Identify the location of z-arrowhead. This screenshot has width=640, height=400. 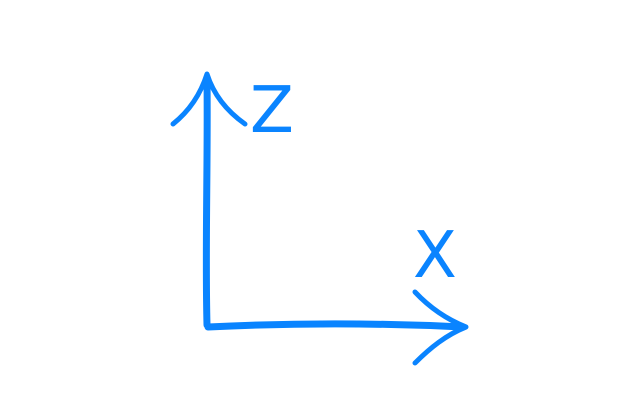
(209, 99).